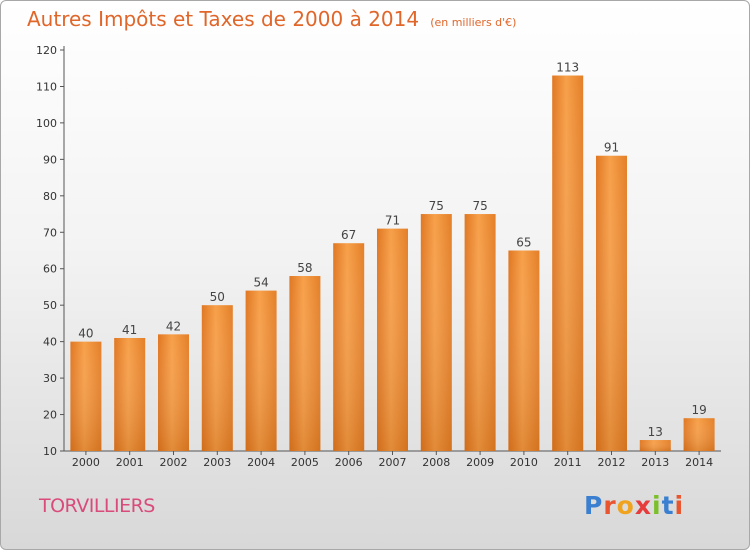  I want to click on y-tick-label: 30, so click(50, 378).